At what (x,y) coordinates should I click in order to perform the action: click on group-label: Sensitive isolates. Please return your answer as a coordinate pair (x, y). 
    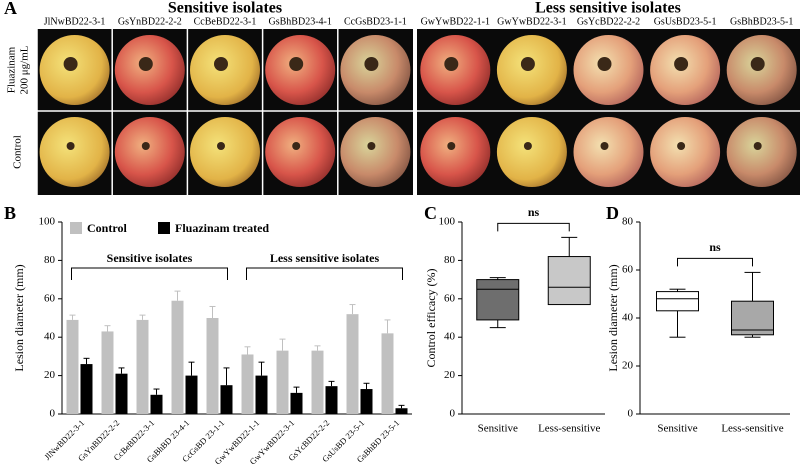
    Looking at the image, I should click on (150, 258).